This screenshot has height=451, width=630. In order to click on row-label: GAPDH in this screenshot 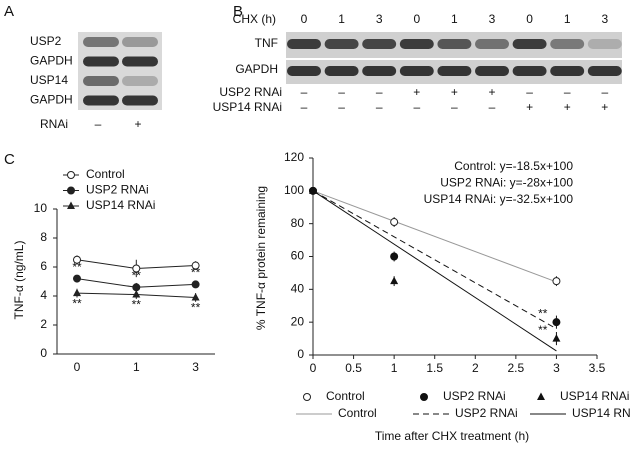, I will do `click(256, 69)`.